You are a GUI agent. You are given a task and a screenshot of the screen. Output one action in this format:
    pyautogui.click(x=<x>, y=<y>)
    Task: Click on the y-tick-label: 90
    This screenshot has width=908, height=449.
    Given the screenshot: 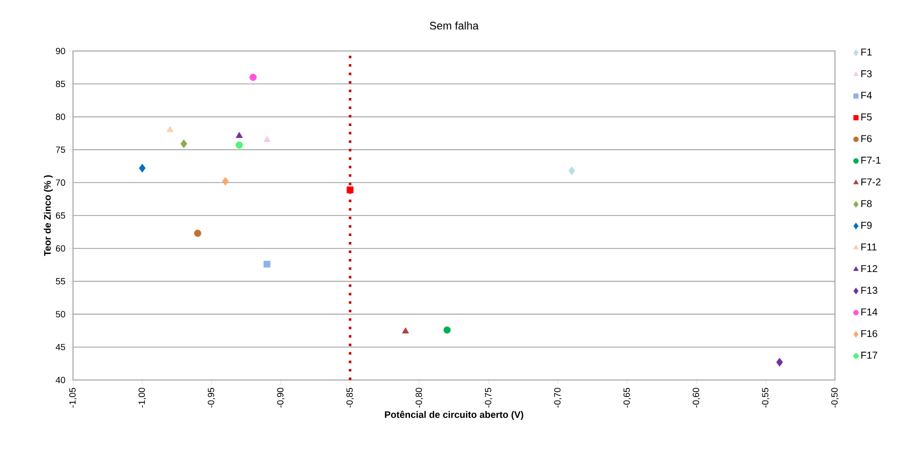 What is the action you would take?
    pyautogui.click(x=61, y=51)
    